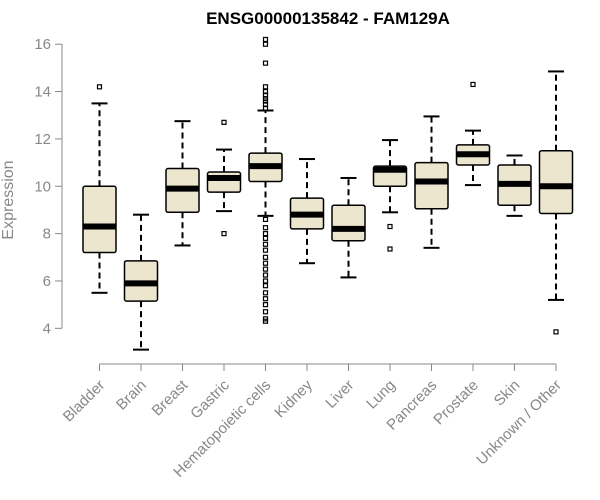 Image resolution: width=600 pixels, height=500 pixels. Describe the element at coordinates (84, 401) in the screenshot. I see `x-tick-label: Bladder` at that location.